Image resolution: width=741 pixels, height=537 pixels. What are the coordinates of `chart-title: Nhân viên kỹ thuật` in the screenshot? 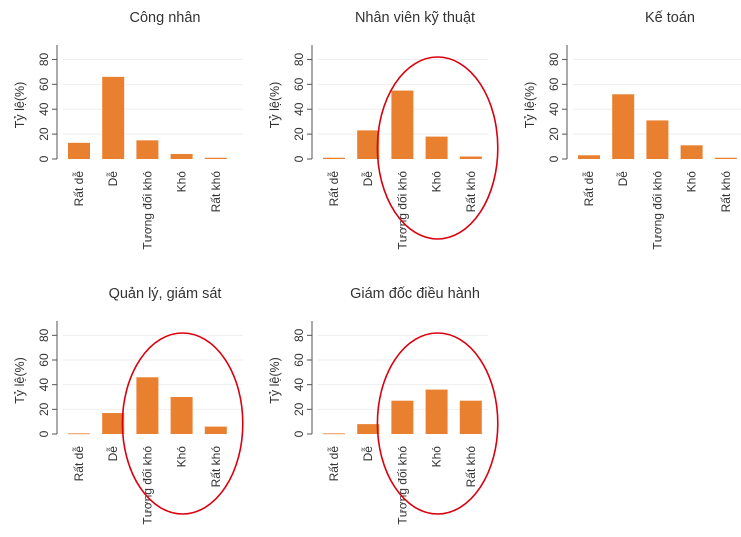 It's located at (415, 18).